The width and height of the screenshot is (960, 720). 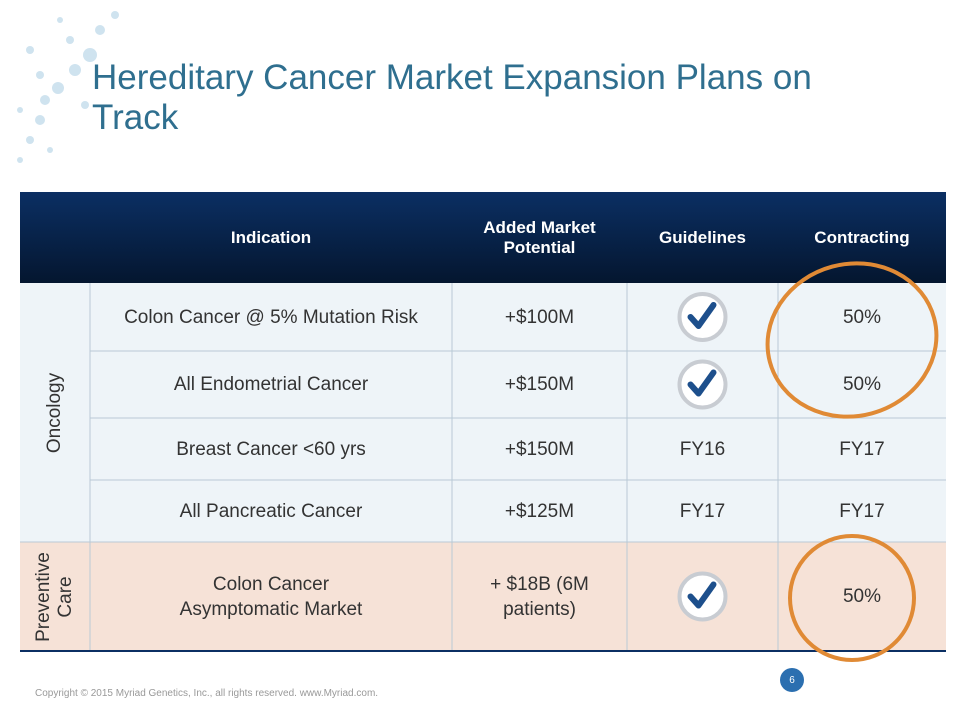 I want to click on market-potential: +$100M, so click(x=539, y=317).